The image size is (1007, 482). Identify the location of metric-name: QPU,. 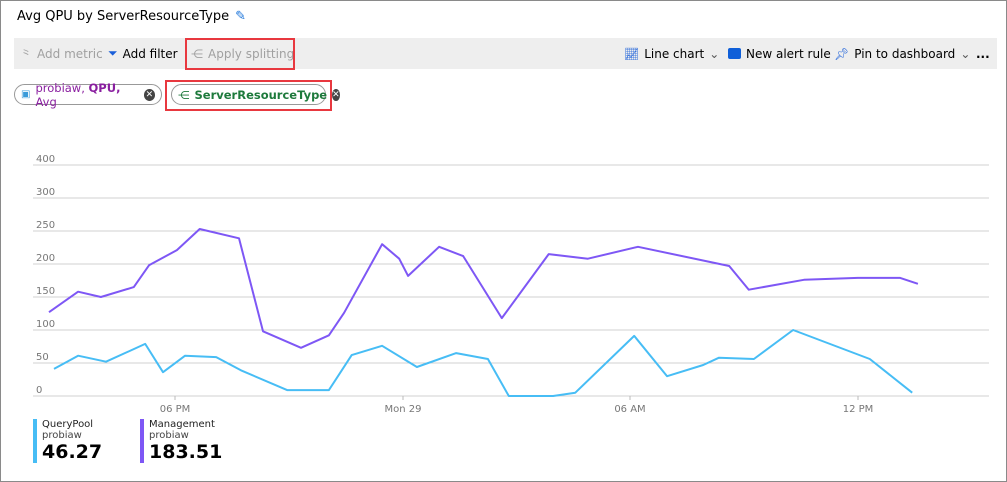
(104, 87).